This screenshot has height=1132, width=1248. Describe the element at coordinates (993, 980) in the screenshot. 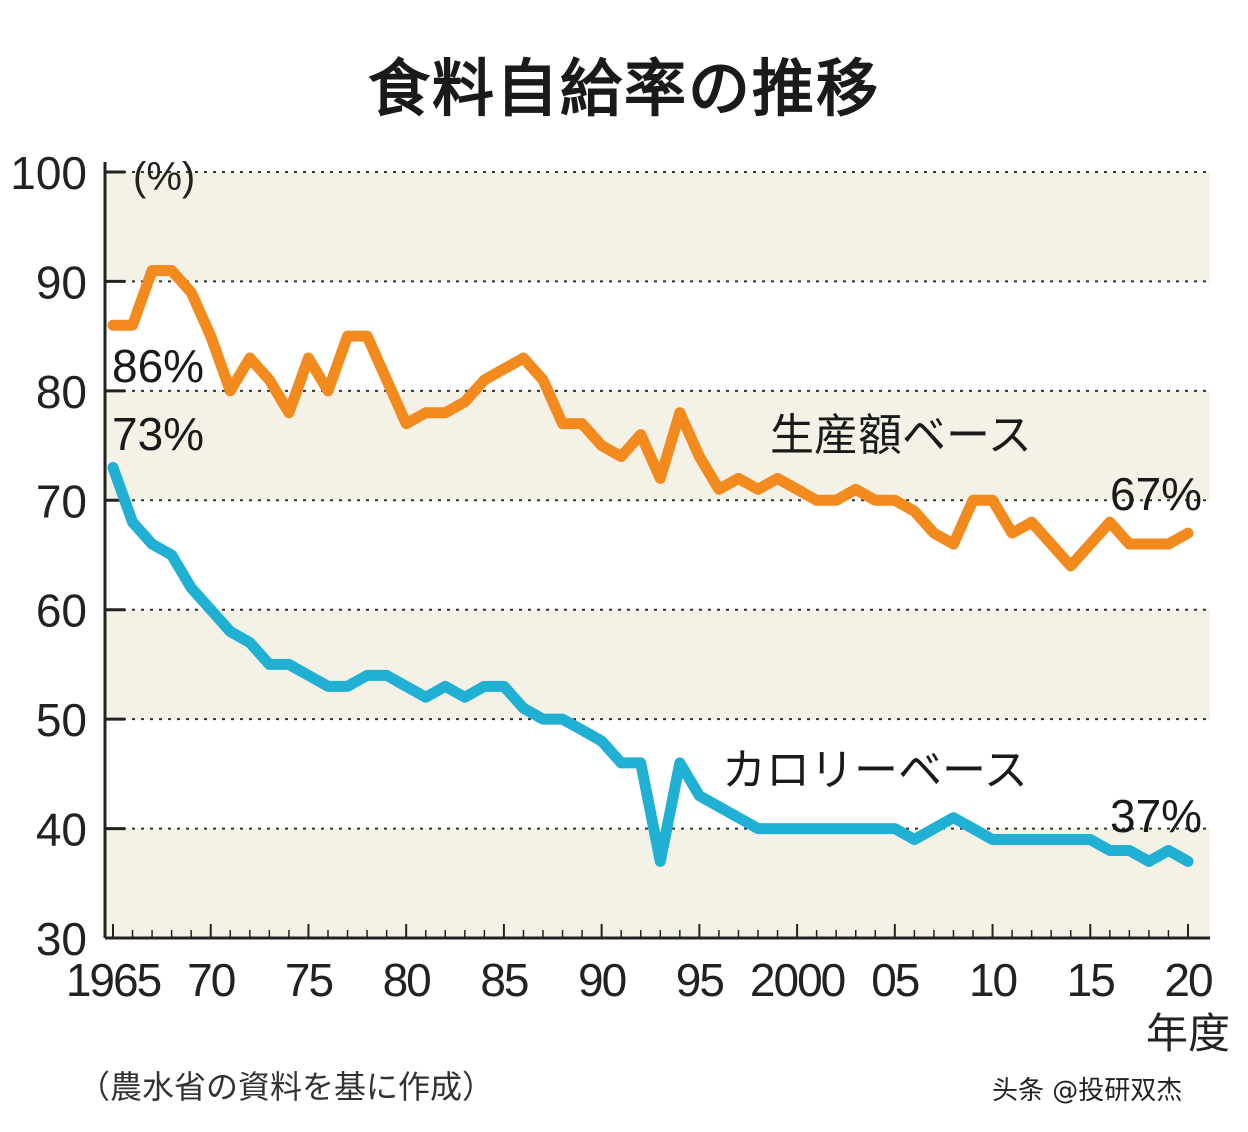

I see `x-tick-label: 10` at that location.